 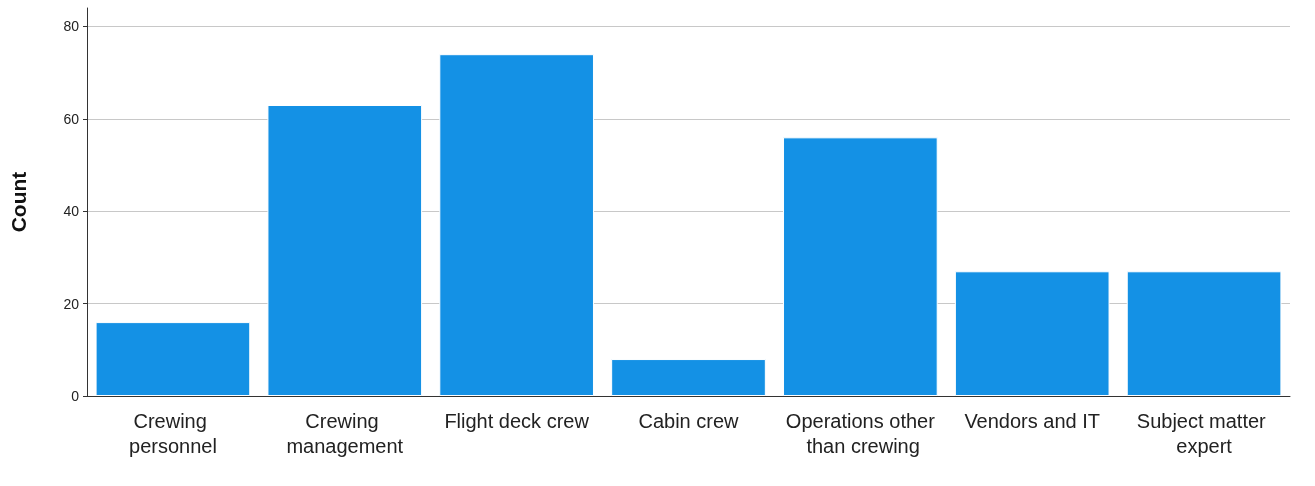 What do you see at coordinates (71, 303) in the screenshot?
I see `y-tick-label: 20` at bounding box center [71, 303].